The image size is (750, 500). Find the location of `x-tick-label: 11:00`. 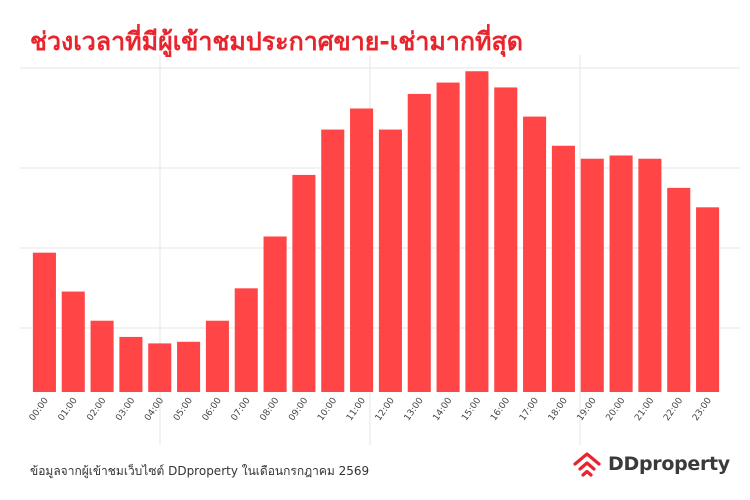

x-tick-label: 11:00 is located at coordinates (356, 409).